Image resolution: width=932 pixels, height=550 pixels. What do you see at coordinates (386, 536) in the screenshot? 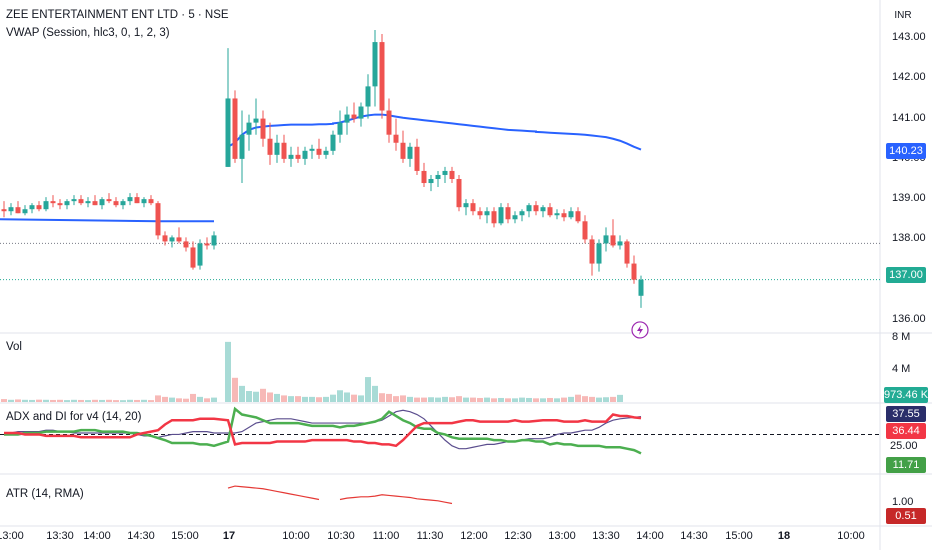
I see `time-axis-label: 11:00` at bounding box center [386, 536].